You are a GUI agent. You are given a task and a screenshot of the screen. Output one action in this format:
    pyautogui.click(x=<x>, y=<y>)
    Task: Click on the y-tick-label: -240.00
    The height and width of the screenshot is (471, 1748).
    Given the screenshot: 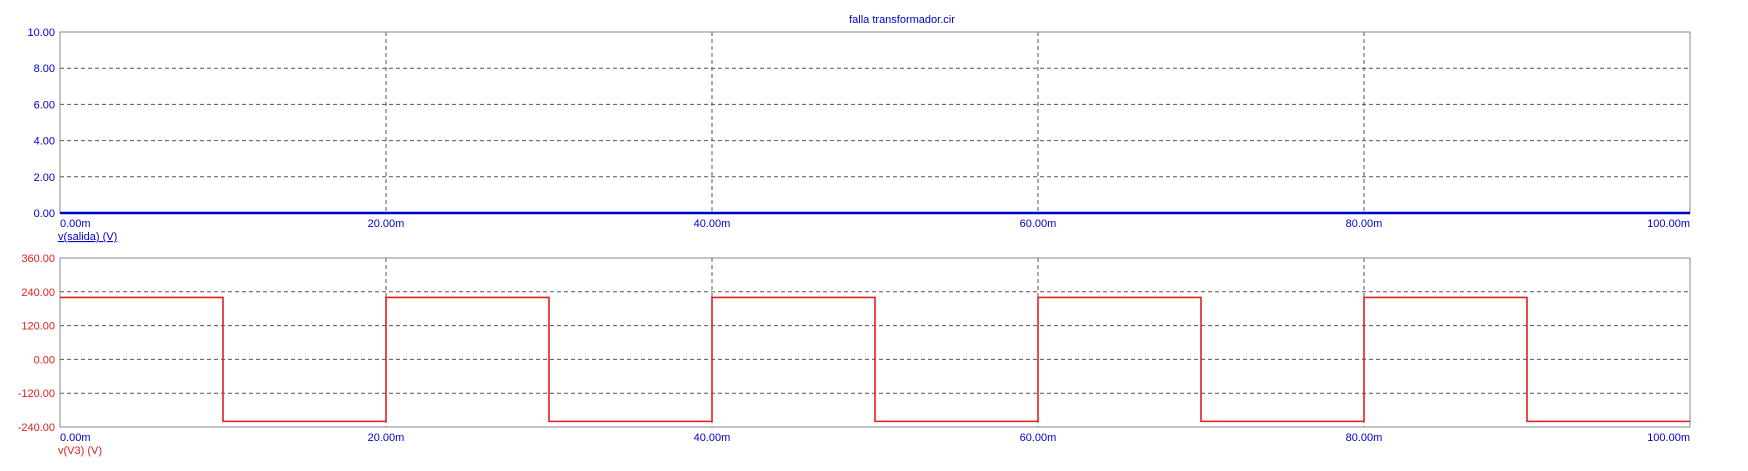 What is the action you would take?
    pyautogui.click(x=36, y=428)
    